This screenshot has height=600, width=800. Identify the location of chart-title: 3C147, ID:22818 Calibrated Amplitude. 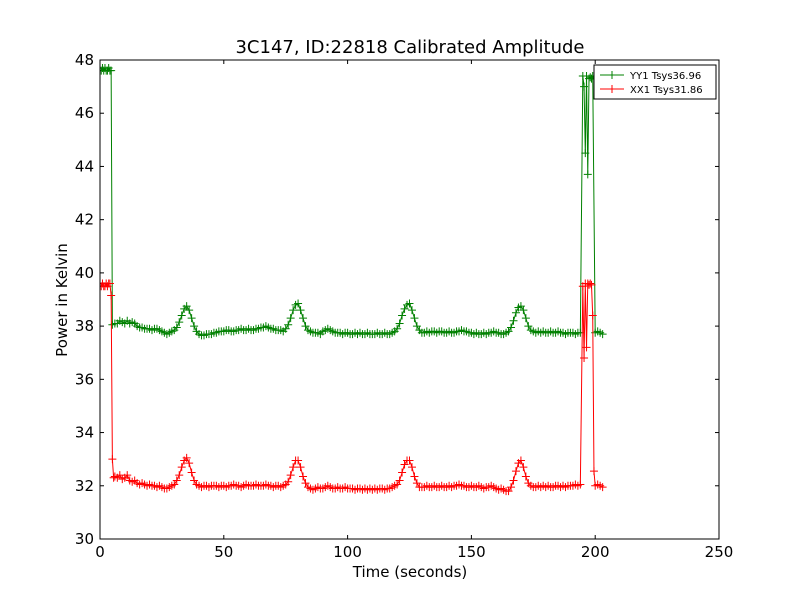
(409, 47).